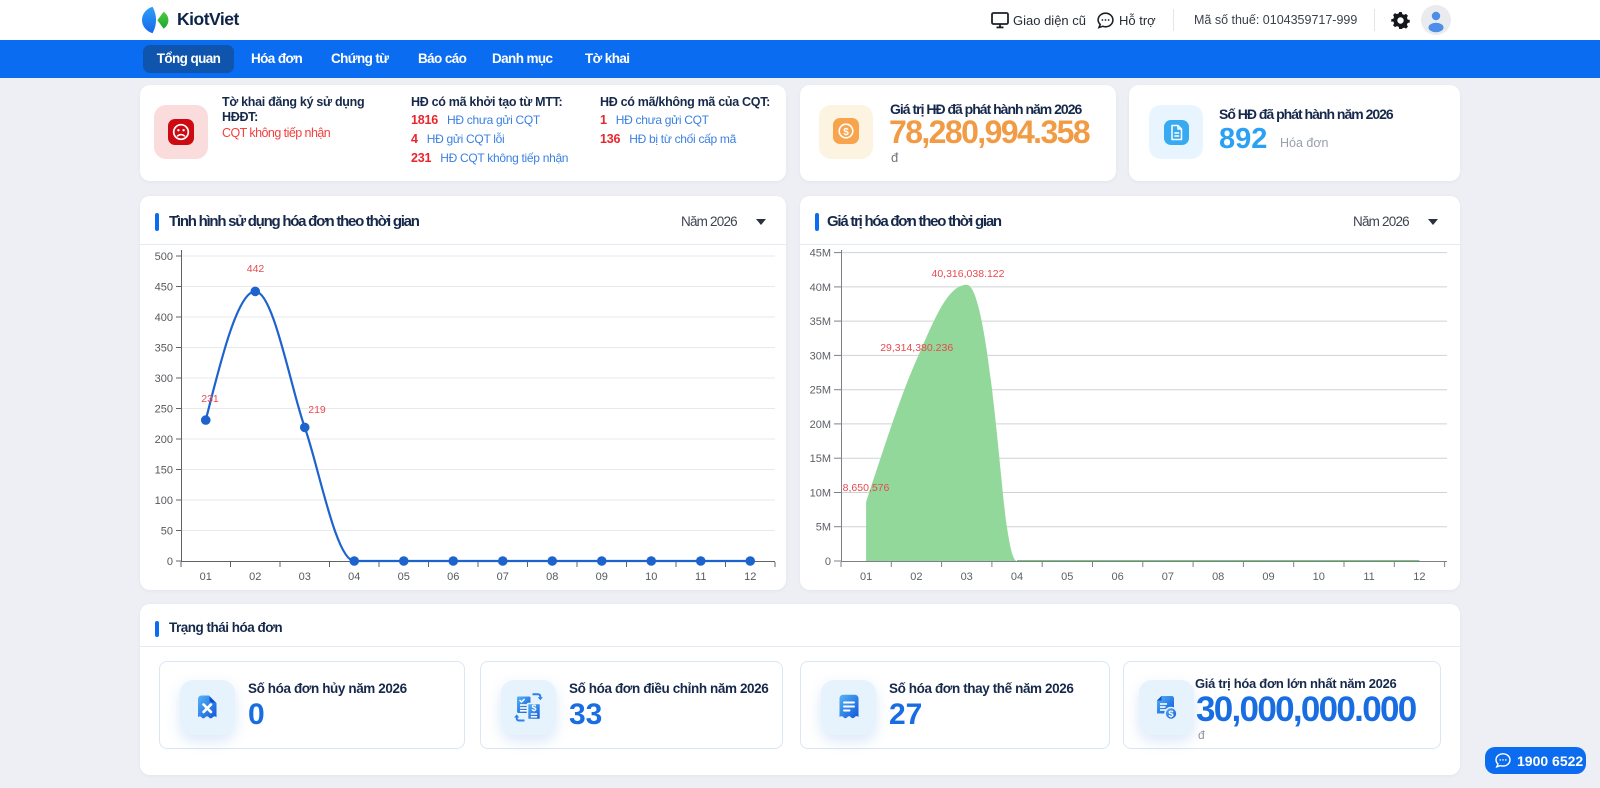  Describe the element at coordinates (167, 532) in the screenshot. I see `svg-text: 50` at that location.